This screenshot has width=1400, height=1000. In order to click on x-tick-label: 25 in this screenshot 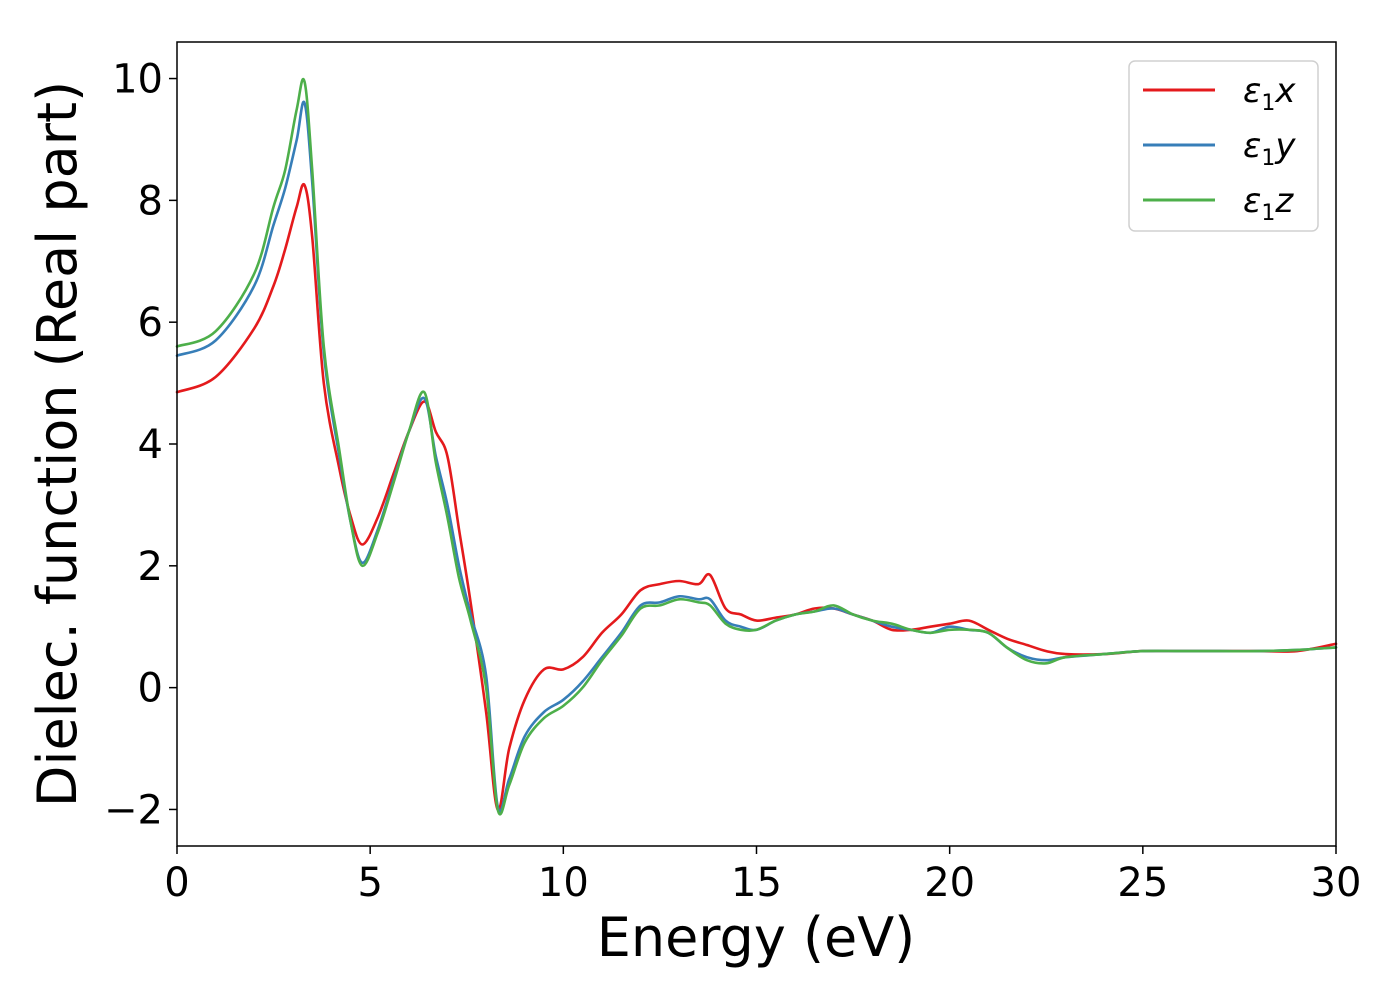, I will do `click(1142, 883)`.